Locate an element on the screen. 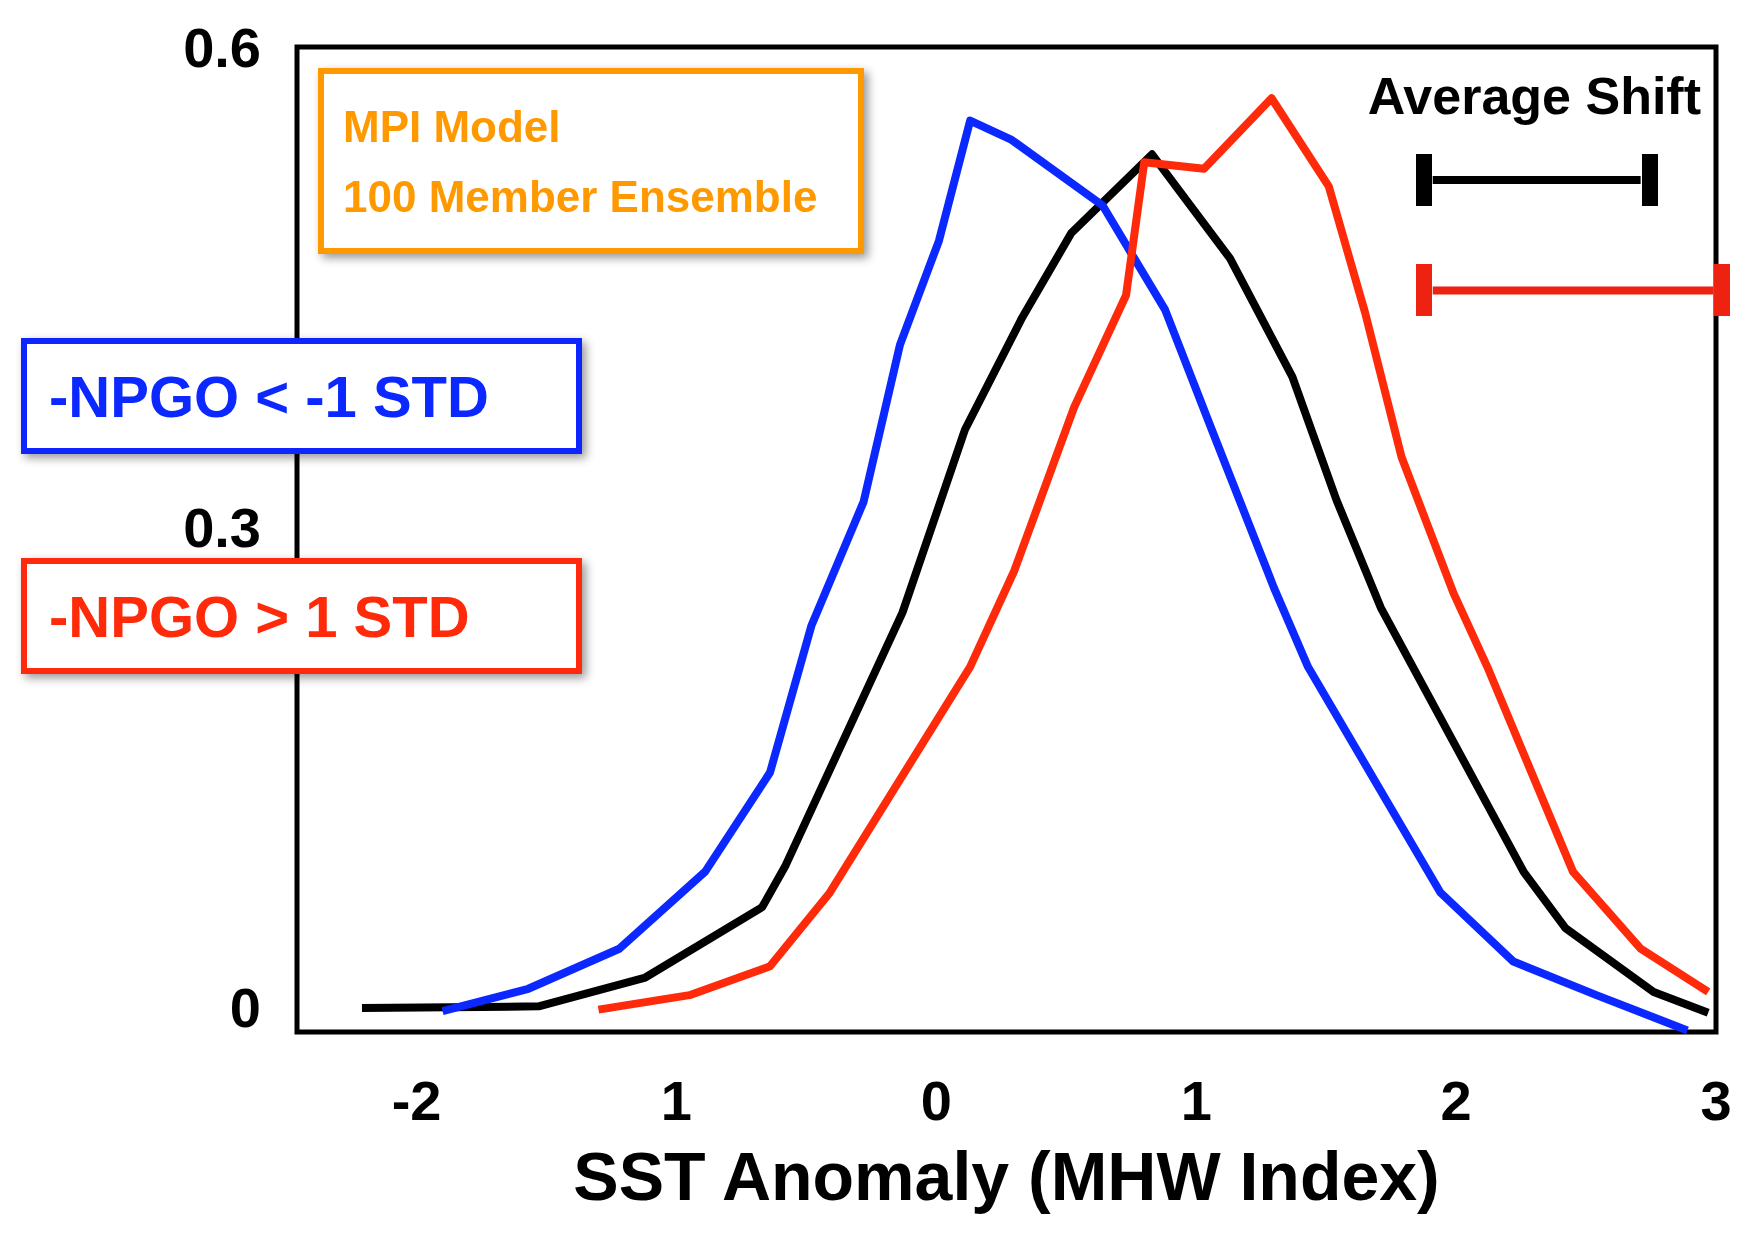 The width and height of the screenshot is (1759, 1252). text: -NPGO < -1 STD is located at coordinates (269, 396).